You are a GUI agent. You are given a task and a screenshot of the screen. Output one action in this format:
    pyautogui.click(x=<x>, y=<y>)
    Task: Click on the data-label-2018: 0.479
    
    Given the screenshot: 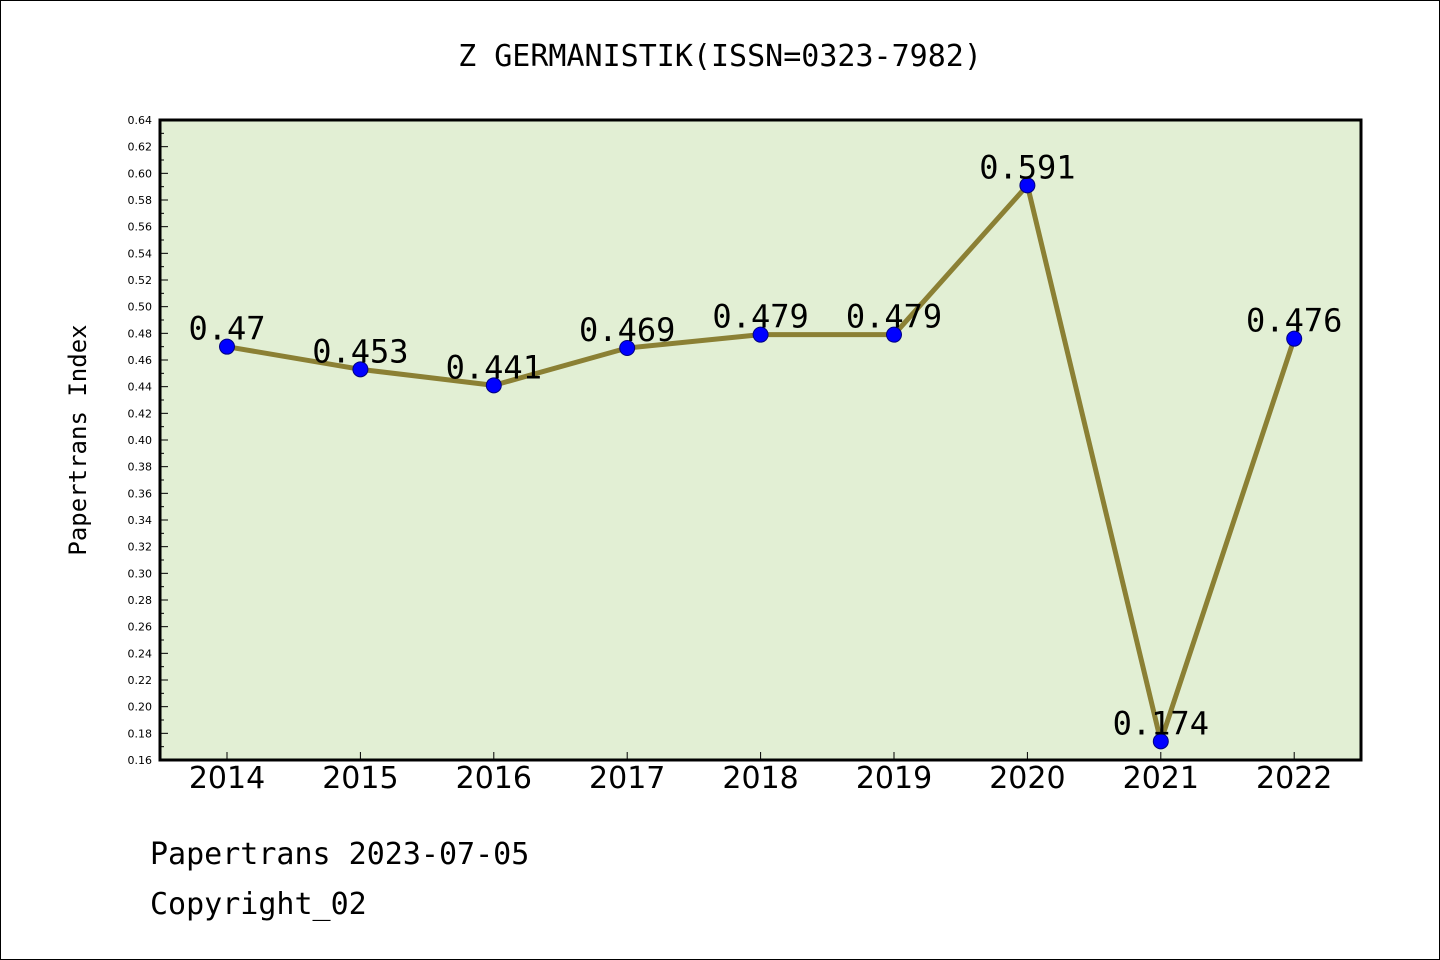 What is the action you would take?
    pyautogui.click(x=760, y=317)
    